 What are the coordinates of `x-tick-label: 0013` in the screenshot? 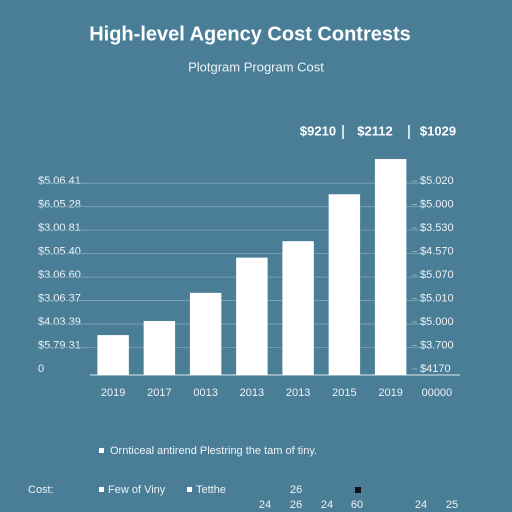 It's located at (205, 393).